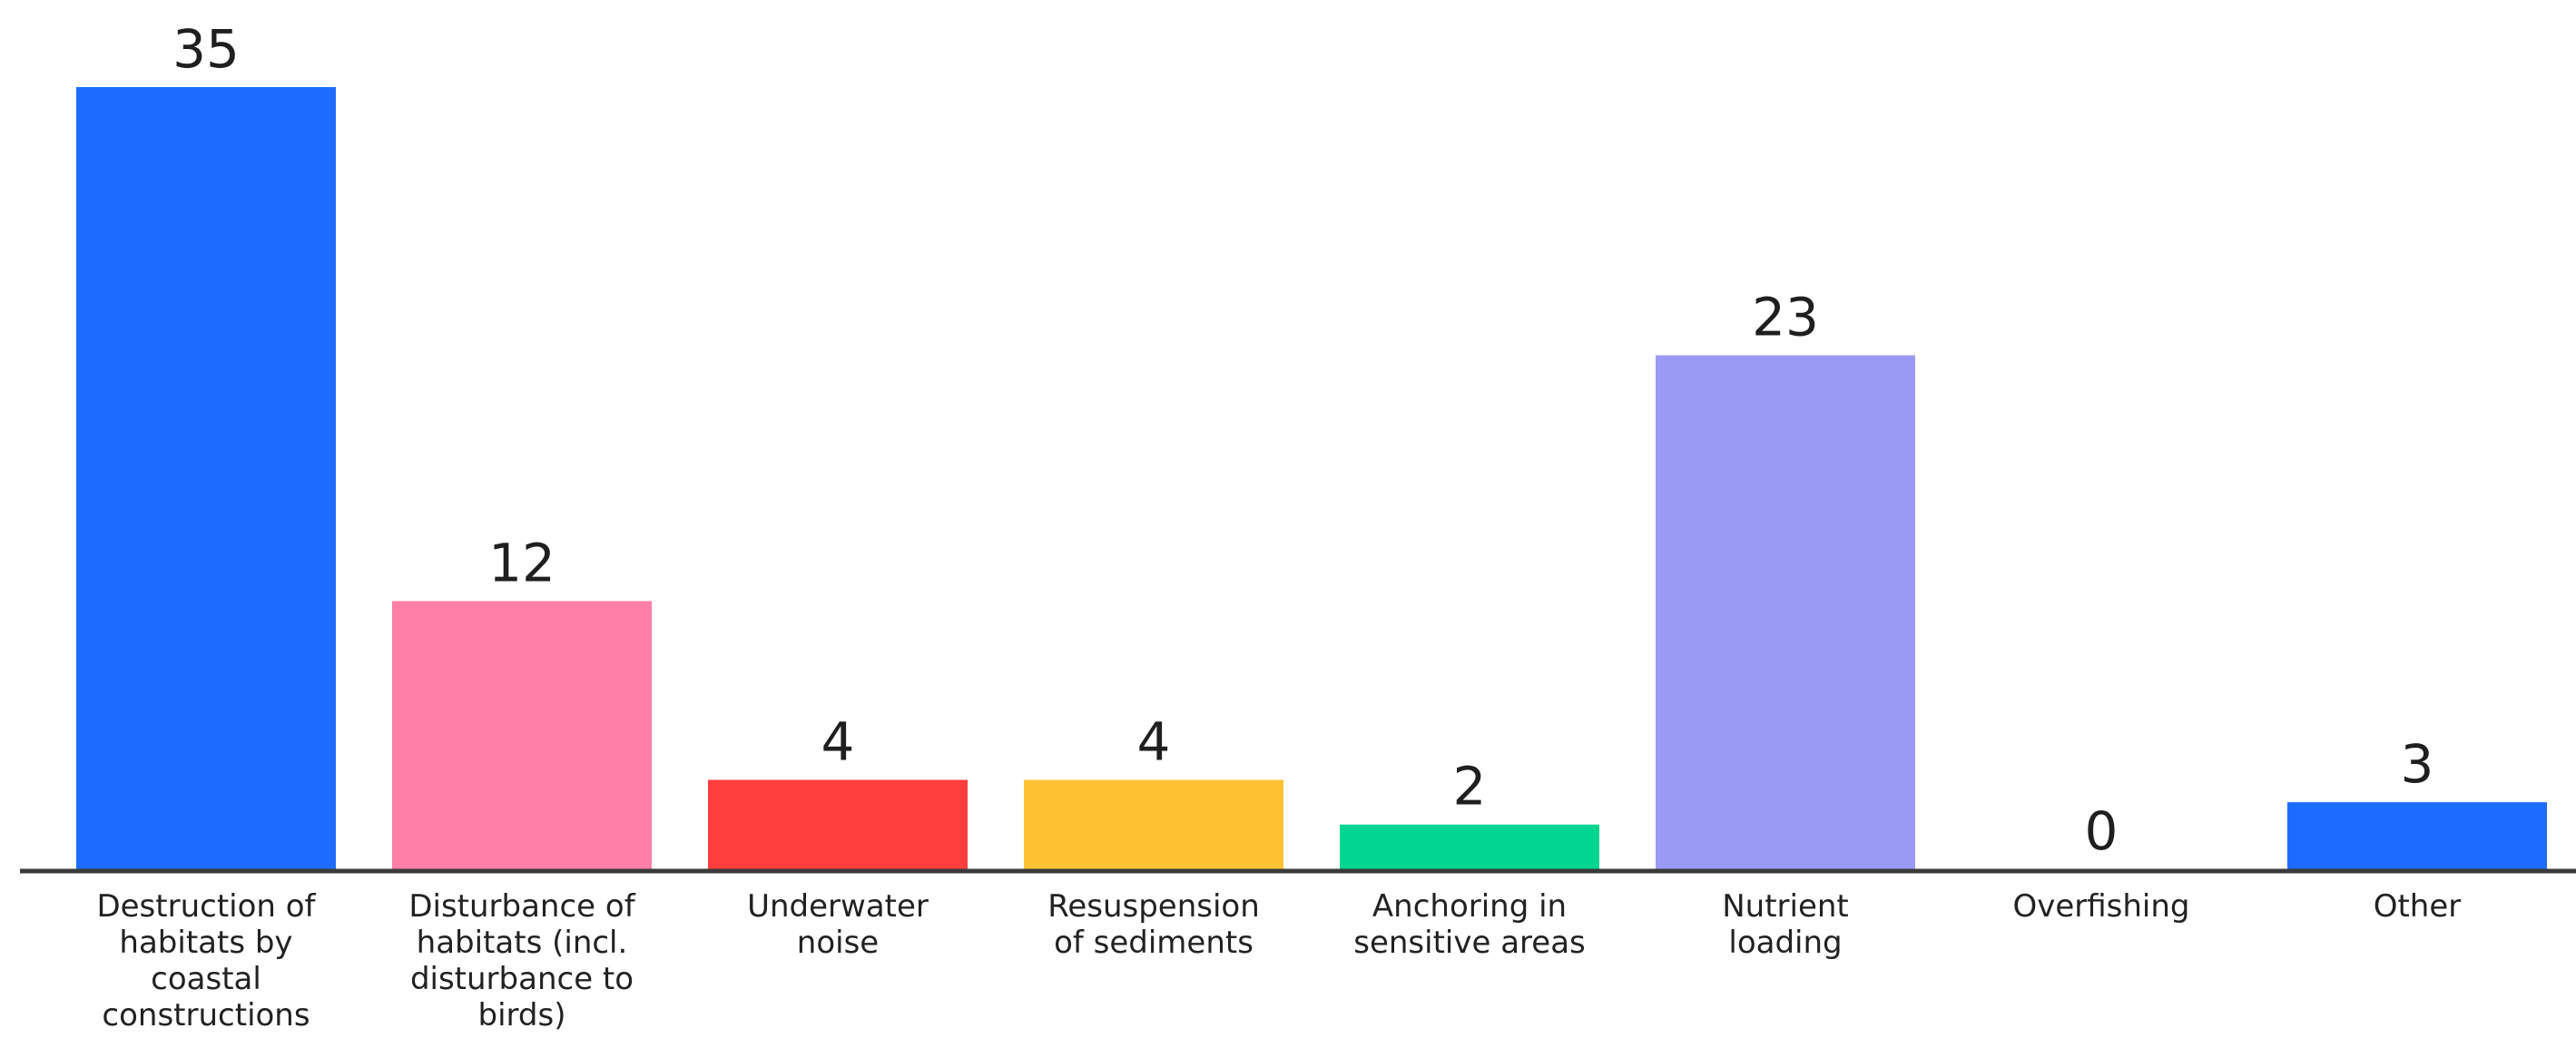  I want to click on category-label-line: Disturbance of, so click(521, 906).